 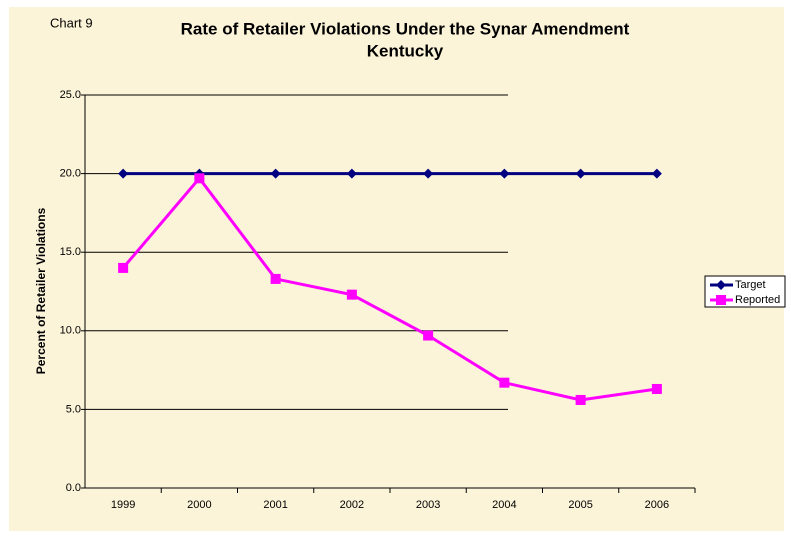 I want to click on y-tick-label: 20.0, so click(x=70, y=174).